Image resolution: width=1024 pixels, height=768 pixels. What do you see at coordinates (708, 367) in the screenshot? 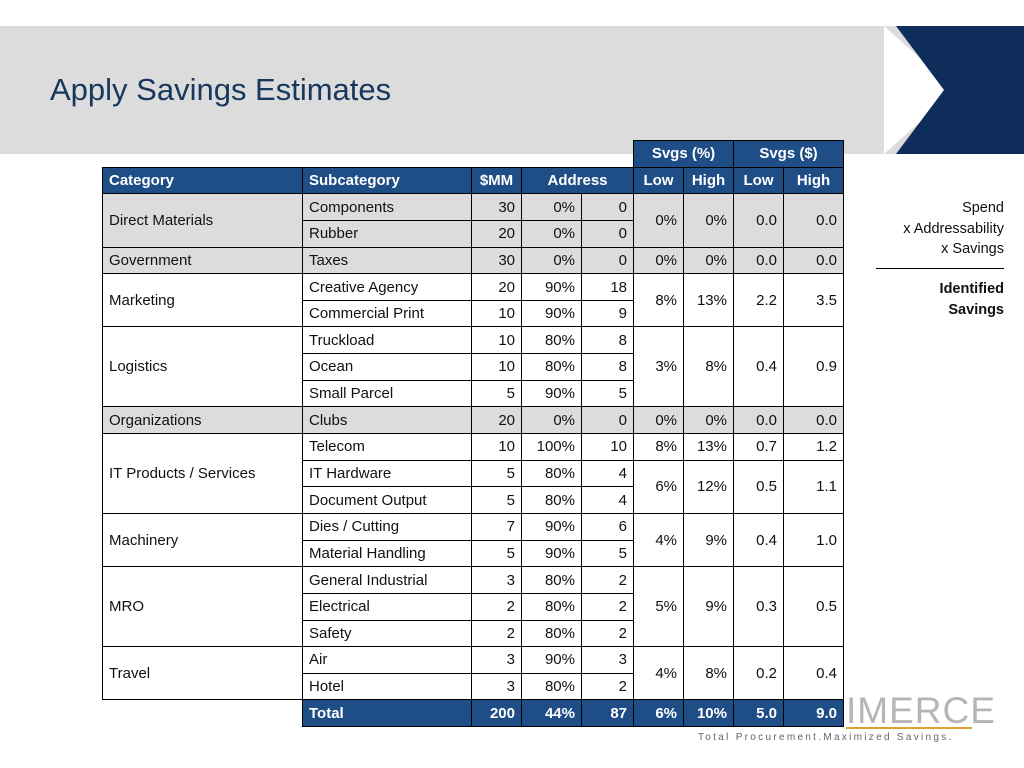
I see `pct-high-cell: 8%` at bounding box center [708, 367].